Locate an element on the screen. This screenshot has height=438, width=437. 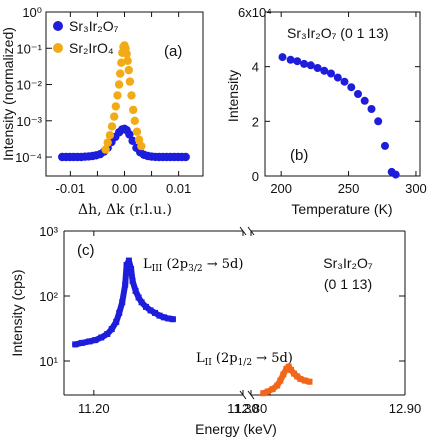
panel-b-title: Sr₃Ir₂O₇ (0 1 13) is located at coordinates (338, 33).